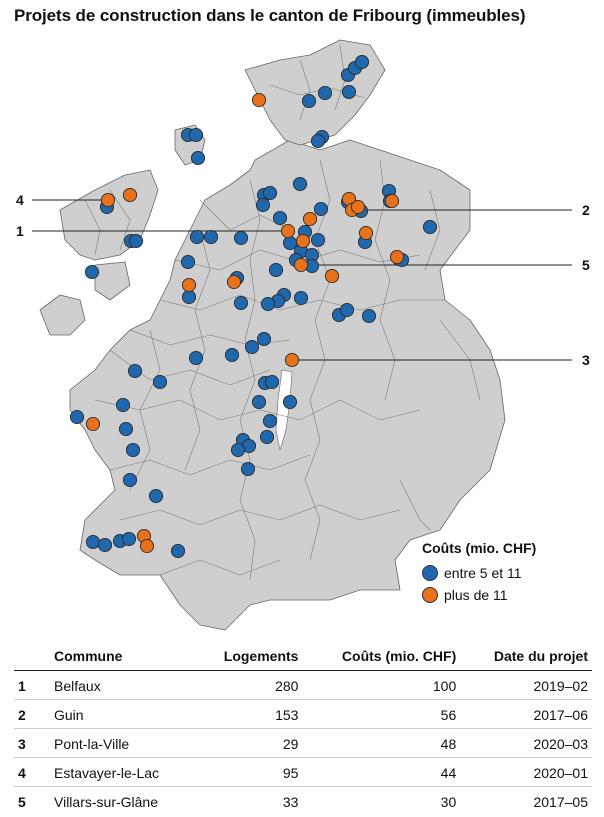  I want to click on table-row: 1 Belfaux 280 100 2019–02, so click(303, 685).